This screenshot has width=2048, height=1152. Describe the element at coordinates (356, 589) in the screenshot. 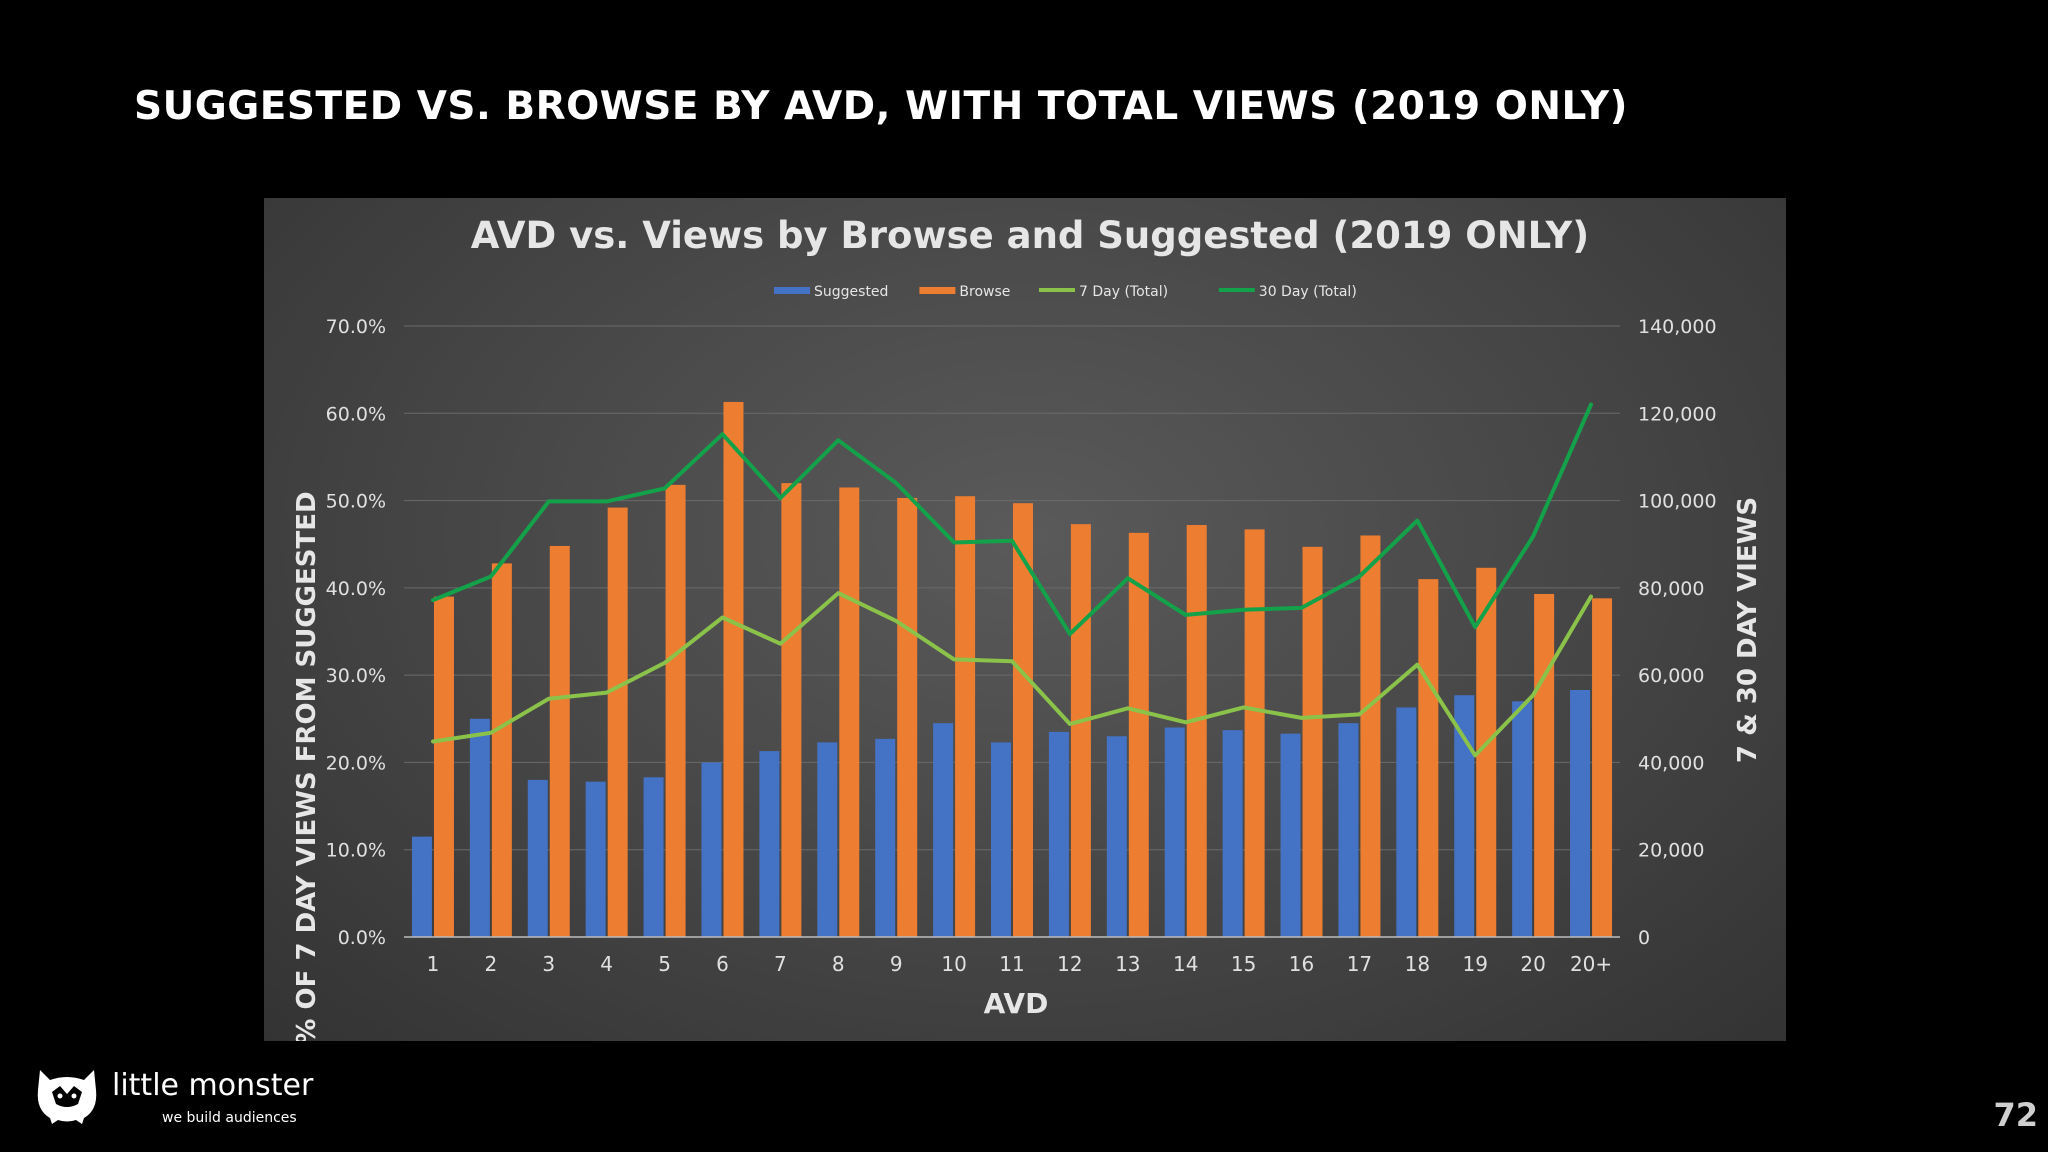

I see `y-tick-label: 40.0%` at that location.